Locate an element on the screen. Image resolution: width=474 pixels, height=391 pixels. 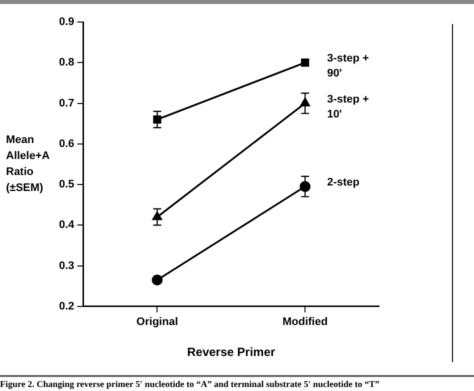
y-axis-title: Mean Allele+A Ratio (±SEM) is located at coordinates (28, 164).